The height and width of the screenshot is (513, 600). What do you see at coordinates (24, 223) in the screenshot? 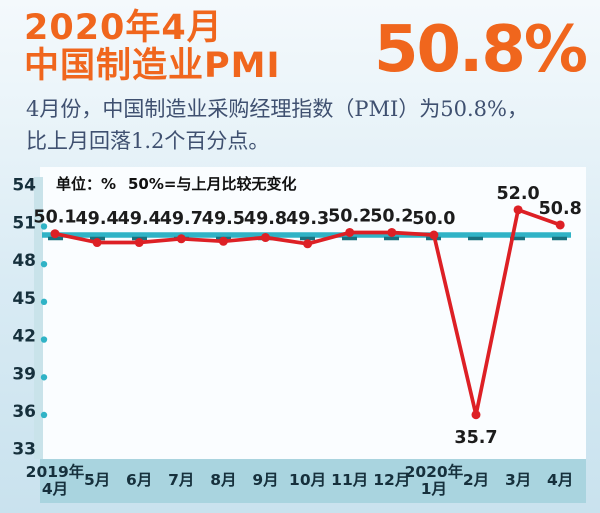
I see `y-tick-label: 51` at bounding box center [24, 223].